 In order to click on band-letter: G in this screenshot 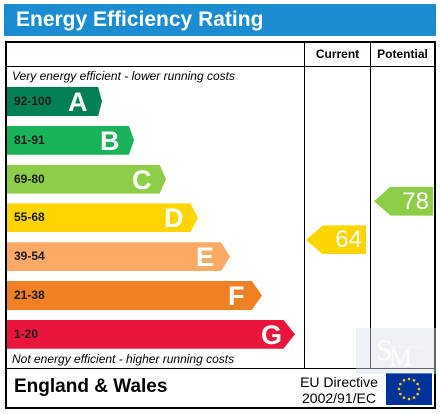, I will do `click(272, 334)`.